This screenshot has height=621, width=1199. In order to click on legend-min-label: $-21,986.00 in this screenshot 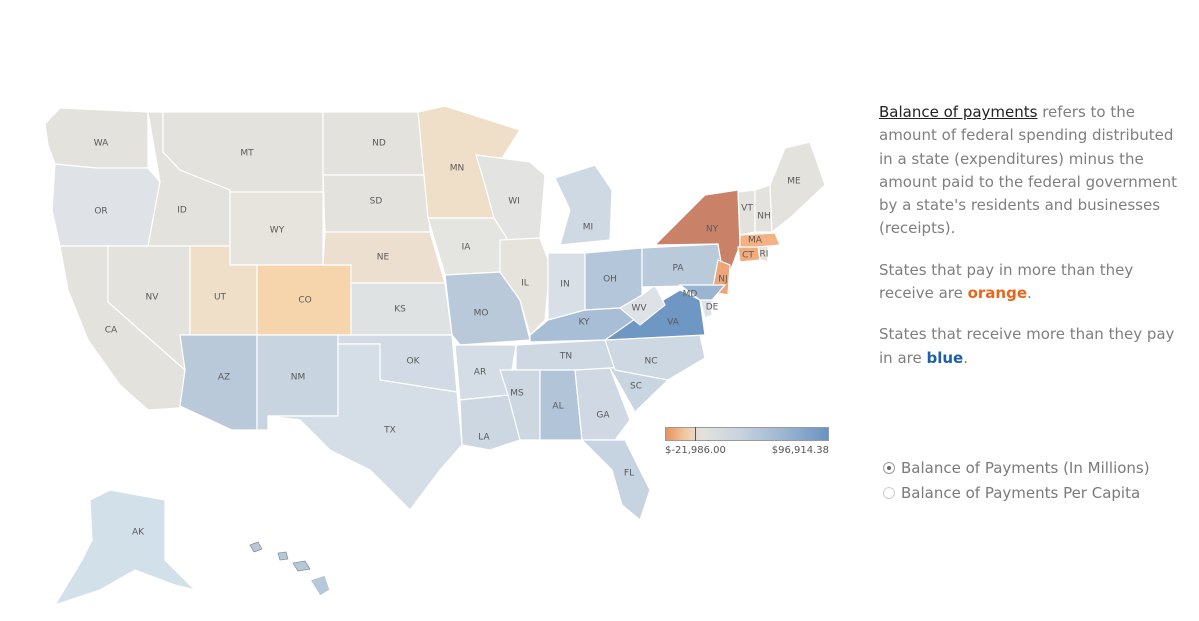, I will do `click(695, 450)`.